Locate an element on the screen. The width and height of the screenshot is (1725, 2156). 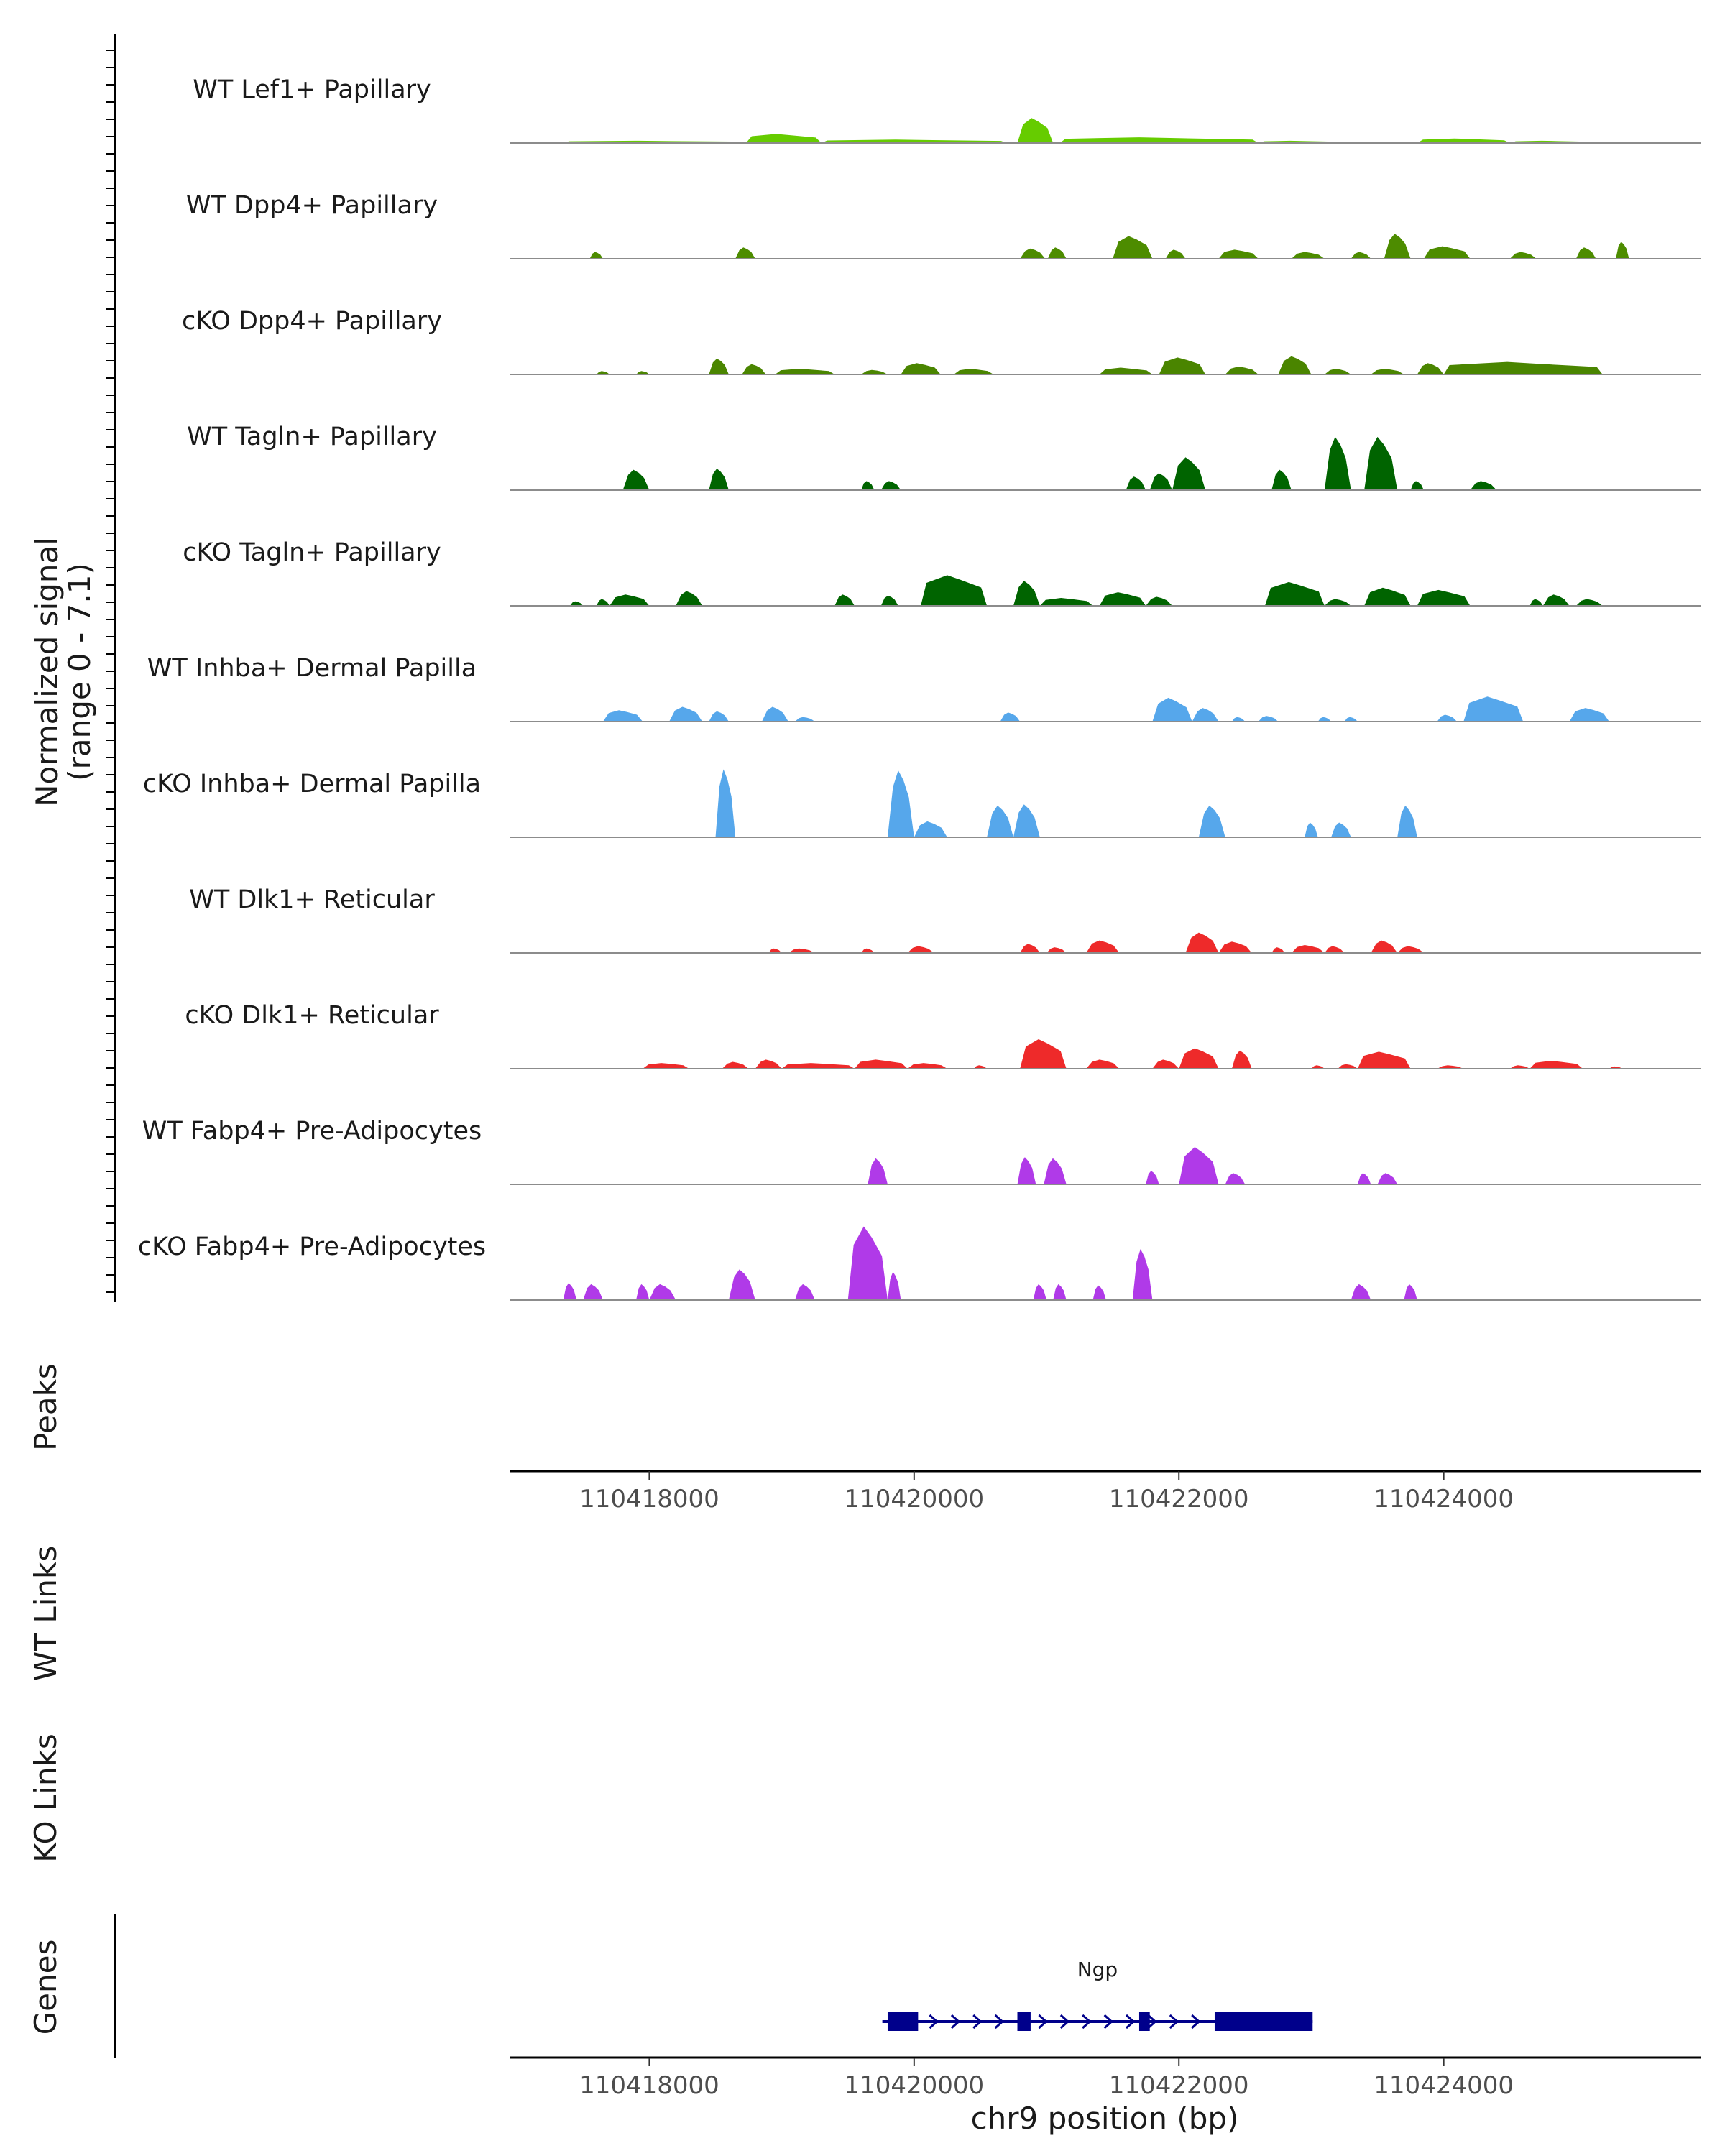
track-label: cKO Dpp4+ Papillary is located at coordinates (312, 321).